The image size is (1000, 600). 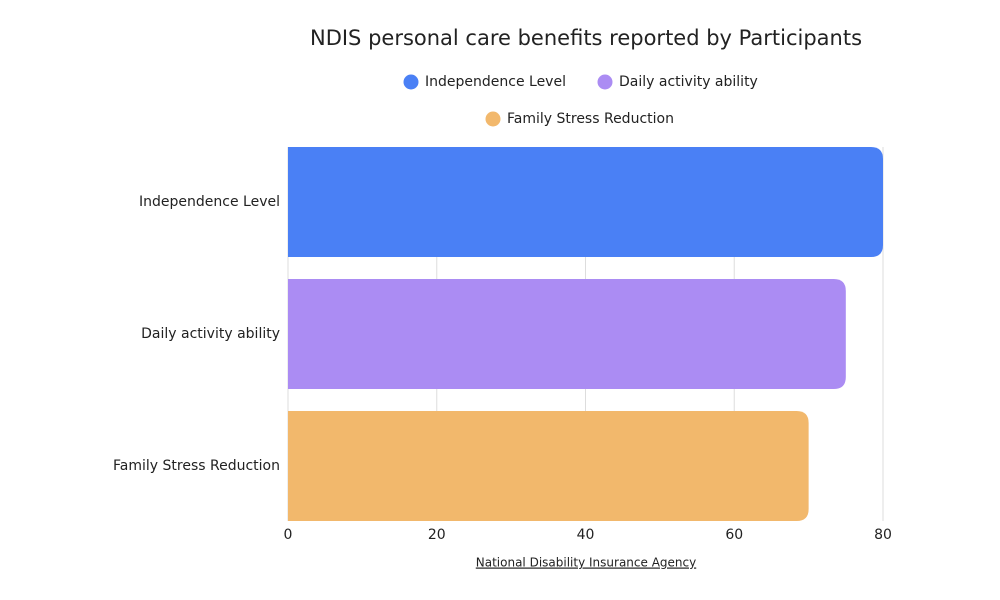 What do you see at coordinates (883, 535) in the screenshot?
I see `x-tick-label: 80` at bounding box center [883, 535].